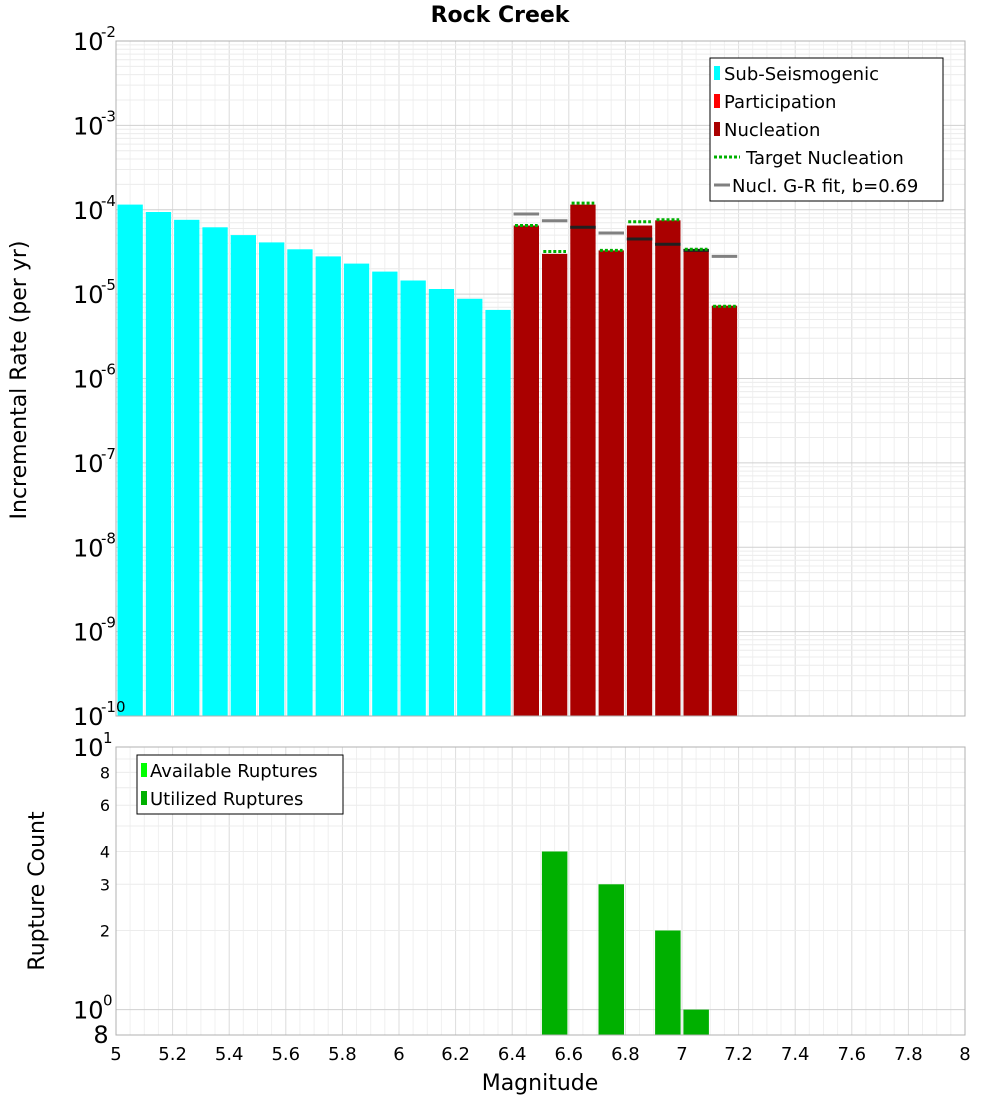 The width and height of the screenshot is (1000, 1100). I want to click on legend-swatch-utilized-ruptures, so click(144, 798).